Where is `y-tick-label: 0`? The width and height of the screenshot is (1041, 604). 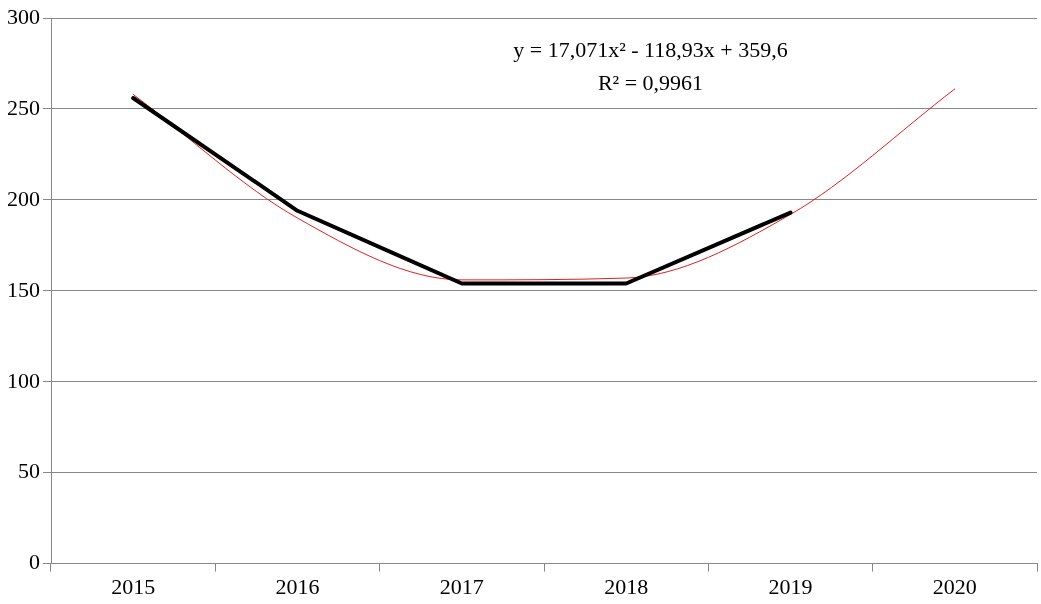
y-tick-label: 0 is located at coordinates (34, 562).